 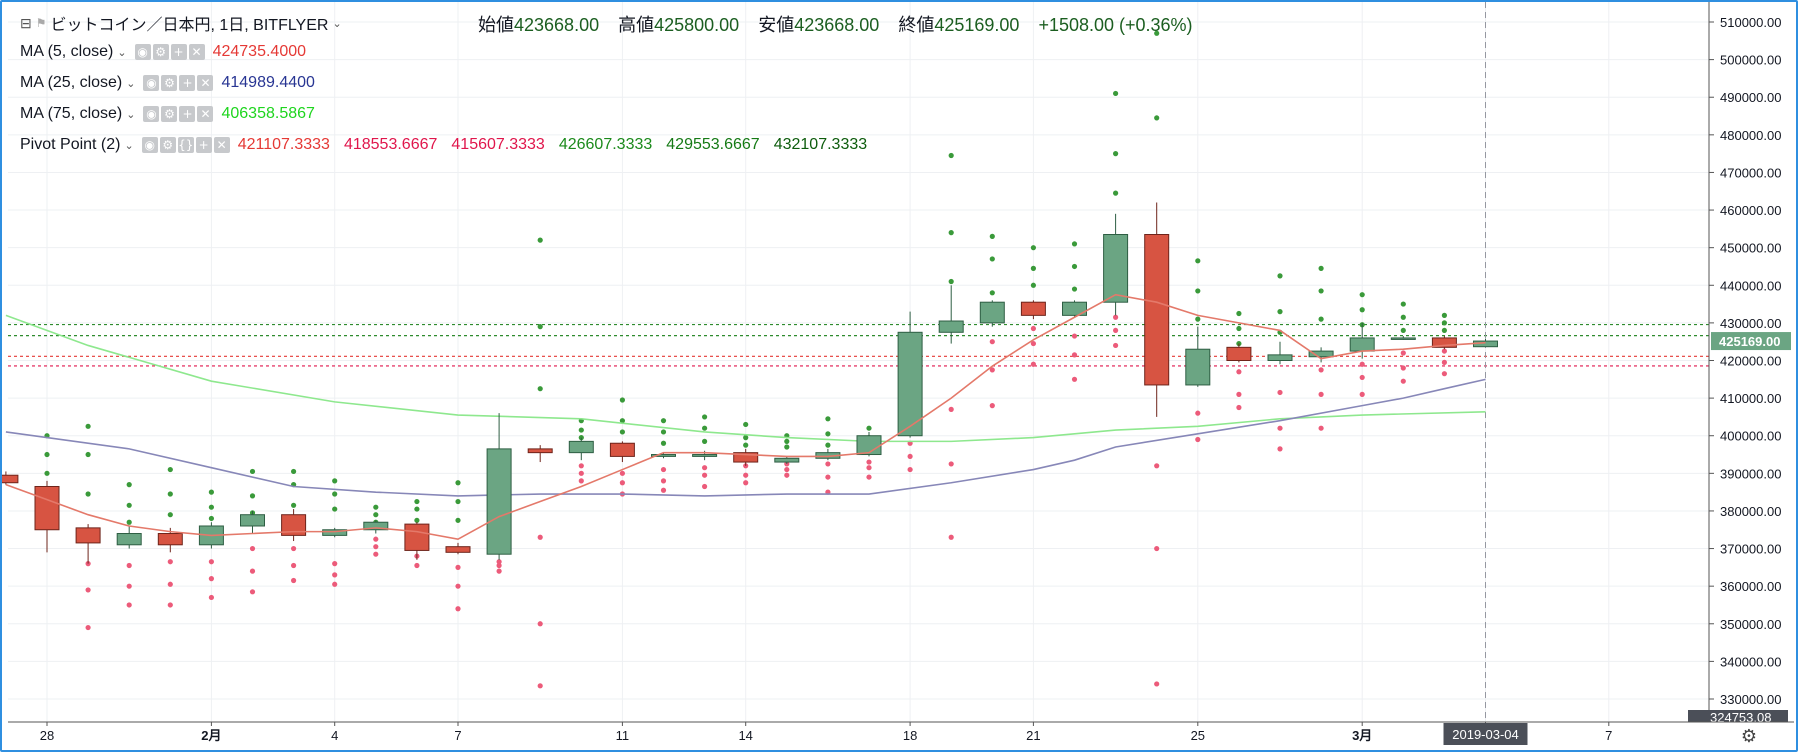 What do you see at coordinates (26, 22) in the screenshot?
I see `collapse-icon: ⊟` at bounding box center [26, 22].